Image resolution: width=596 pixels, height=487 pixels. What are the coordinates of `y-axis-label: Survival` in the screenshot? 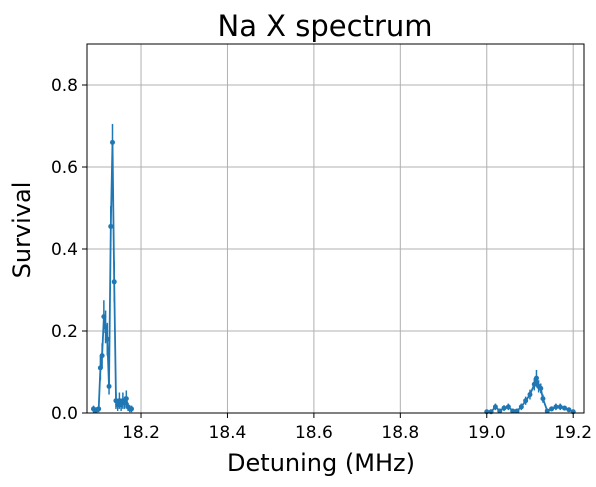 It's located at (22, 230).